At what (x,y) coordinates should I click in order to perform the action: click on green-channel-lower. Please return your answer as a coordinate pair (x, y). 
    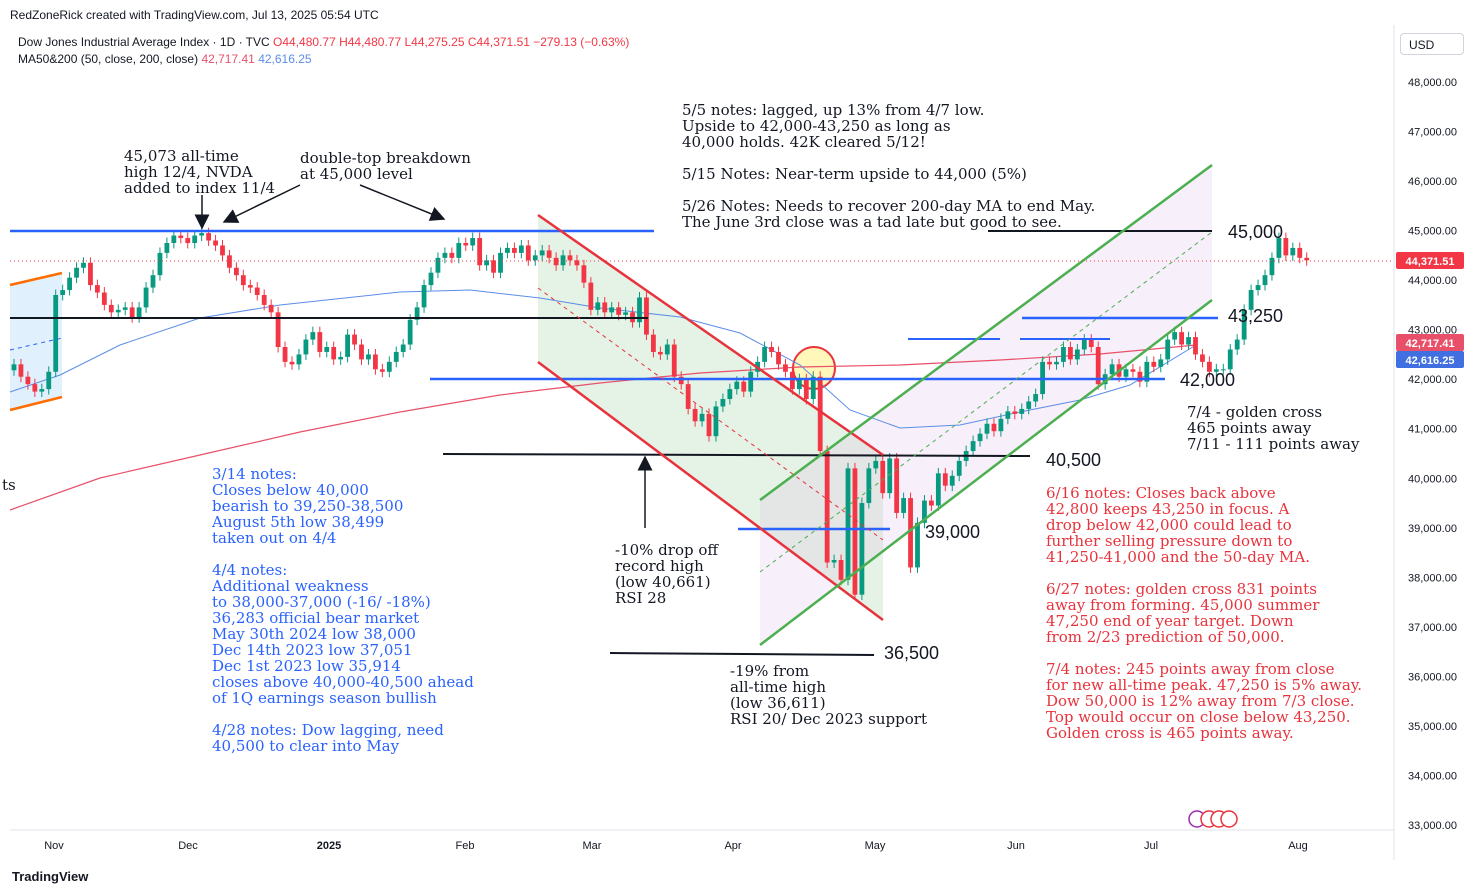
    Looking at the image, I should click on (986, 472).